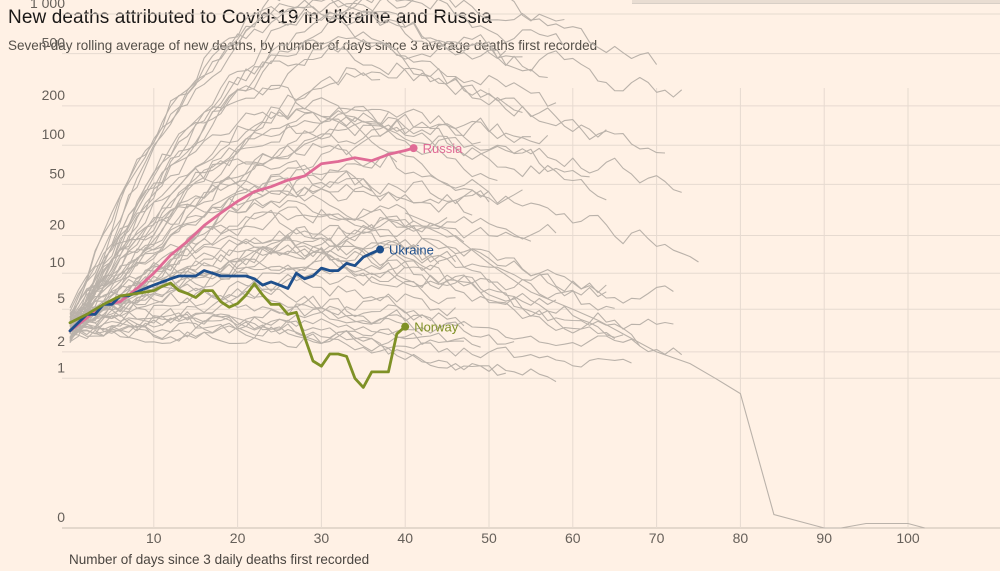 The image size is (1000, 571). Describe the element at coordinates (573, 538) in the screenshot. I see `x-tick-label: 60` at that location.